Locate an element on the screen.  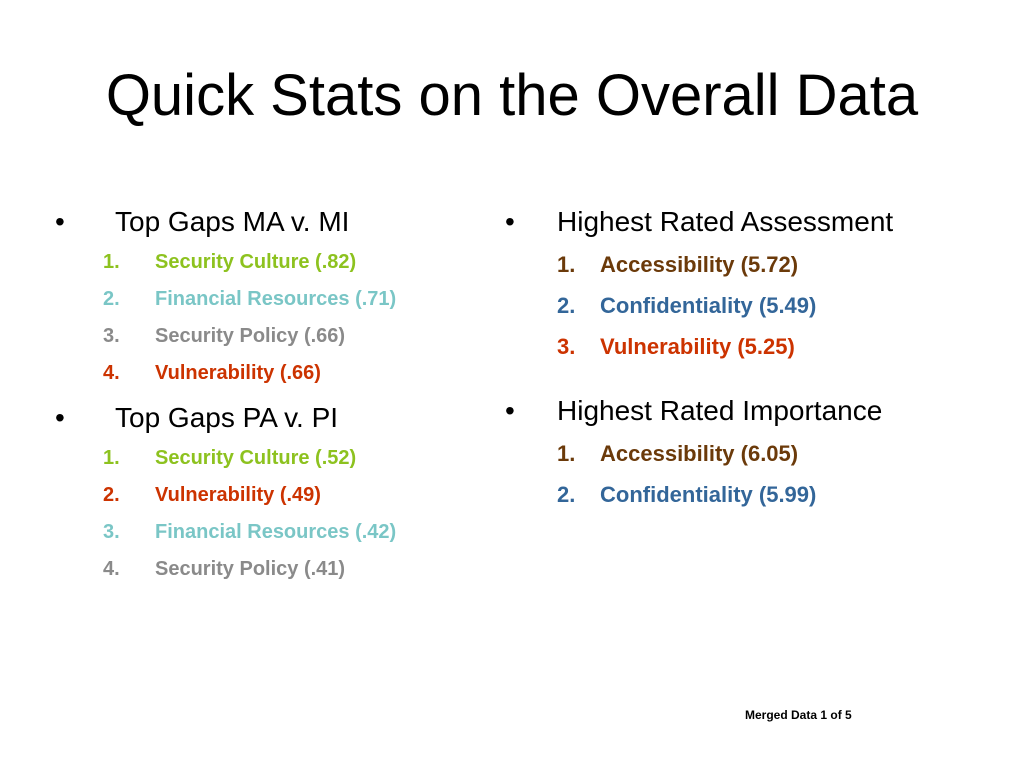
list-item: 1. Security Culture (.82) is located at coordinates (270, 262).